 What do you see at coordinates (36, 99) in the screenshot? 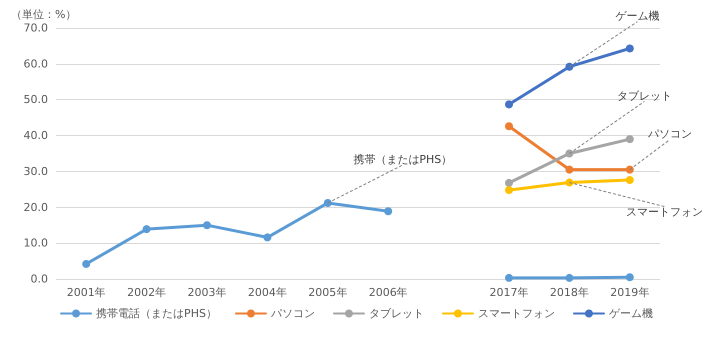
I see `y-tick-label: 50.0` at bounding box center [36, 99].